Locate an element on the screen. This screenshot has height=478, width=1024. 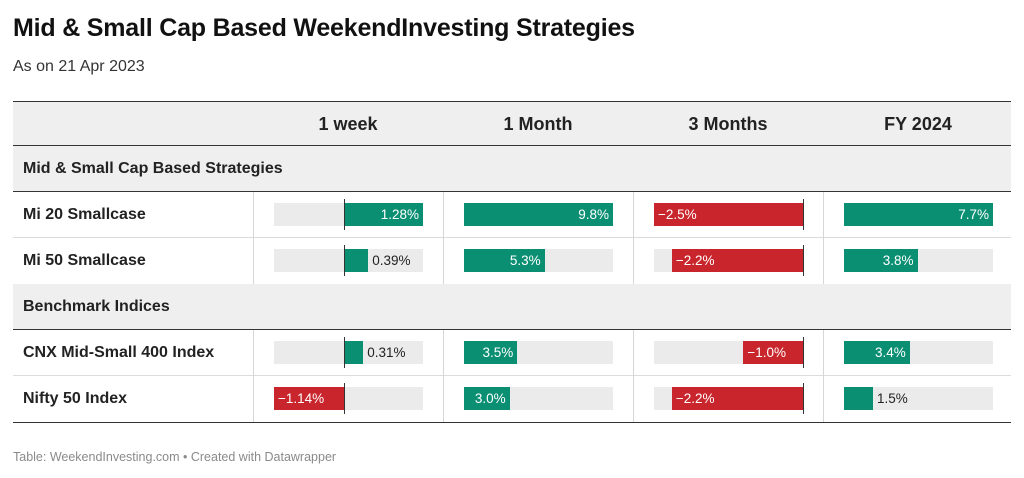
bar-track: −2.5% is located at coordinates (729, 214).